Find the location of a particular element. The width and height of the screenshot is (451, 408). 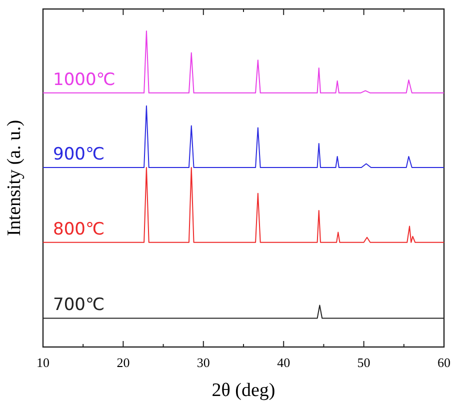

series-label: 800℃ is located at coordinates (79, 229).